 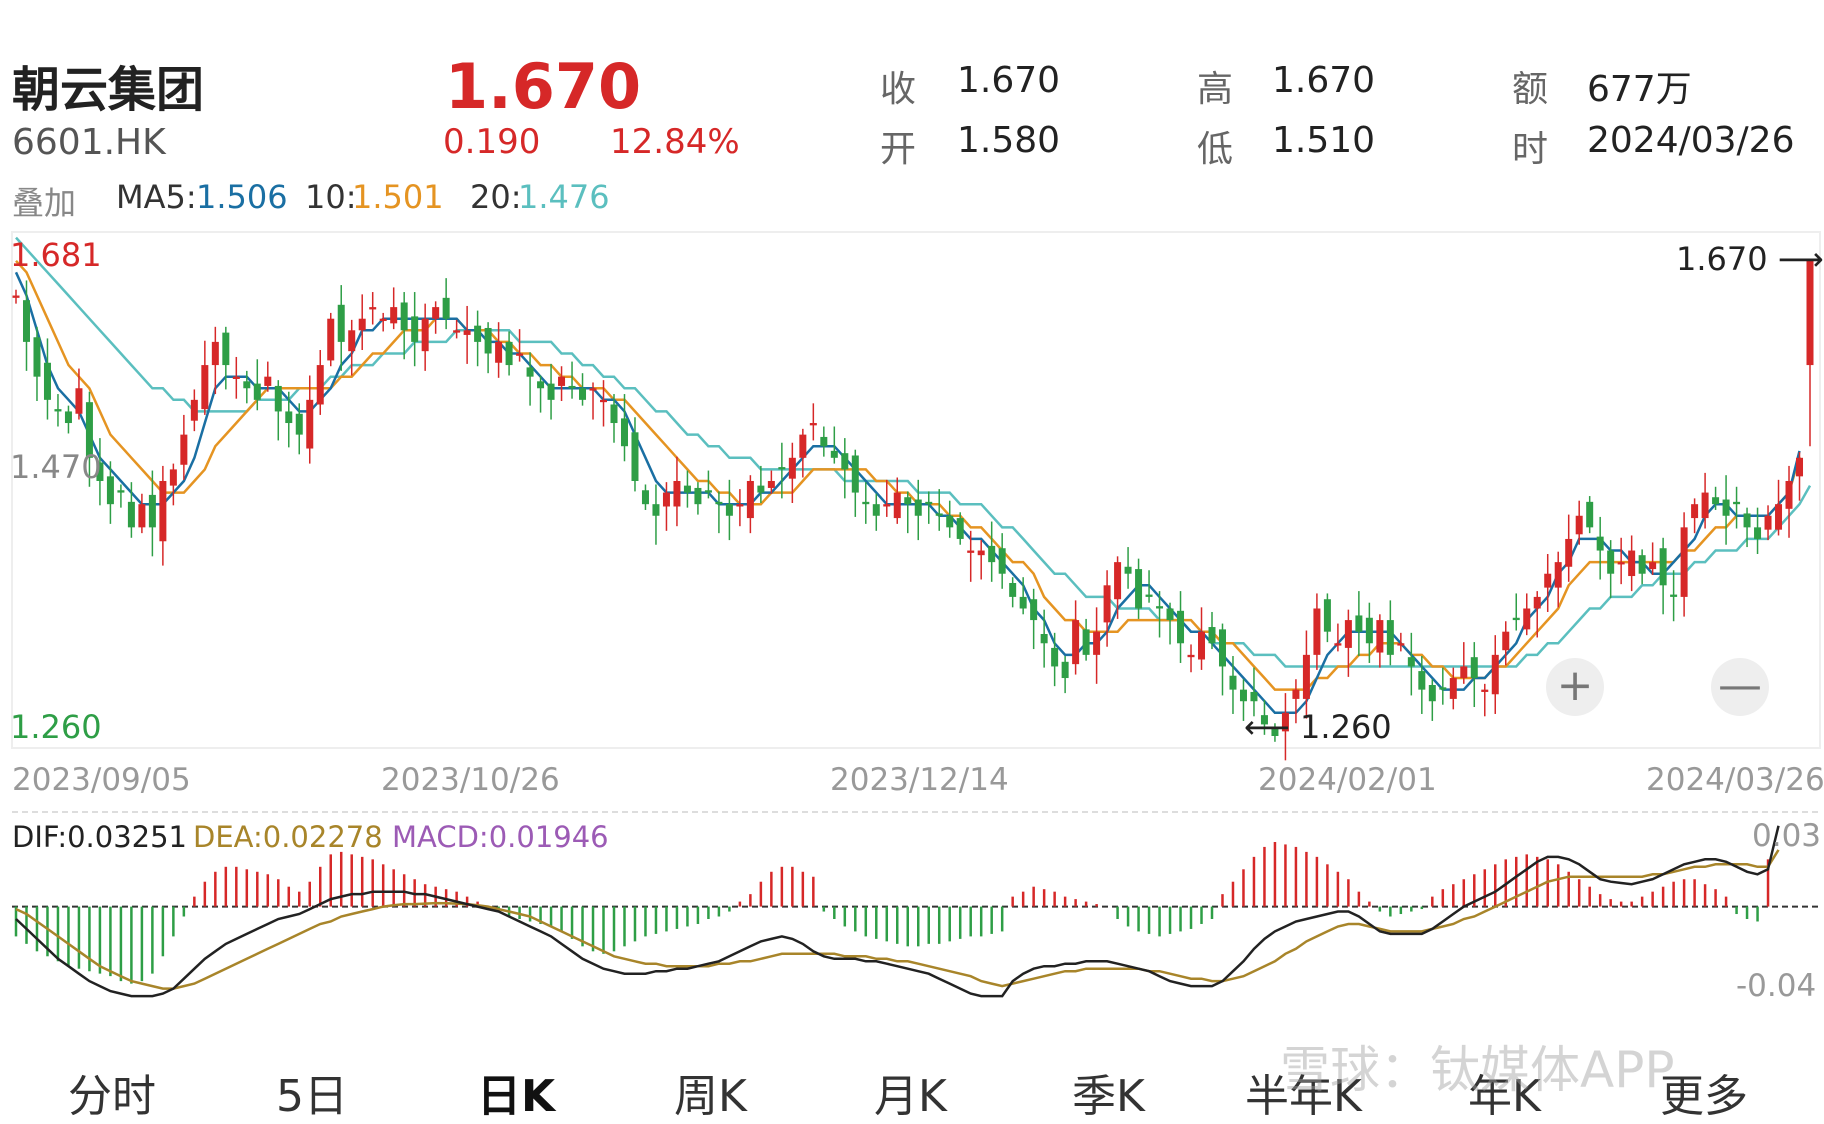 What do you see at coordinates (470, 780) in the screenshot?
I see `date-tick-2: 2023/10/26` at bounding box center [470, 780].